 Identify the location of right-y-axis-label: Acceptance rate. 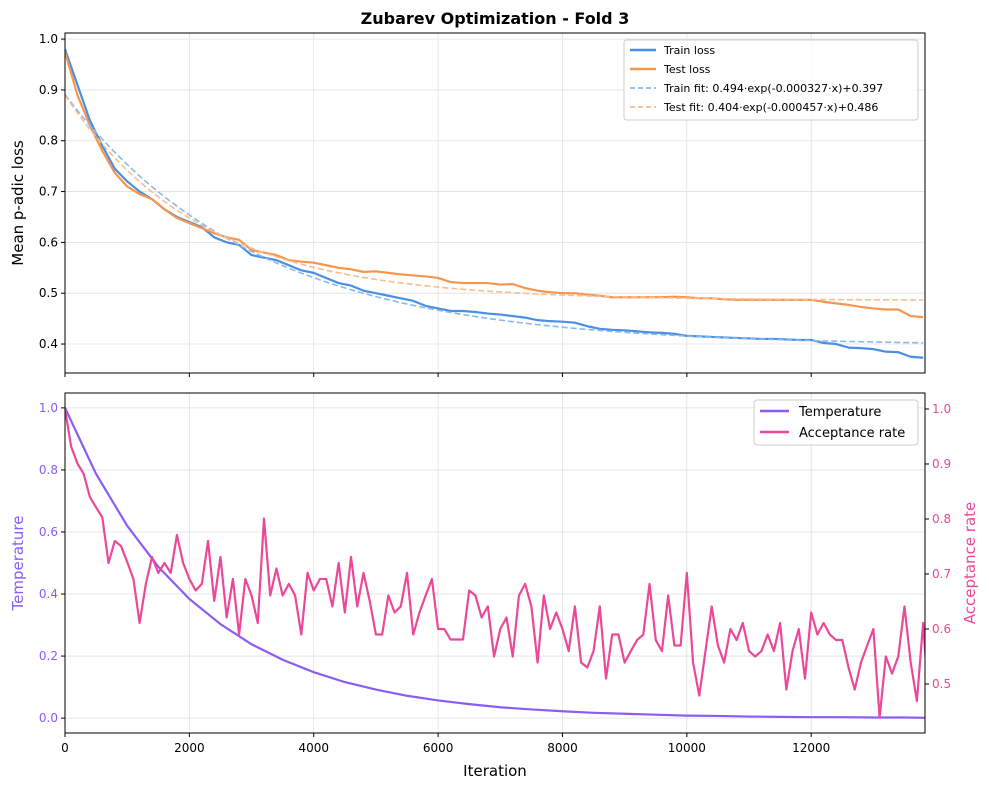
(970, 563).